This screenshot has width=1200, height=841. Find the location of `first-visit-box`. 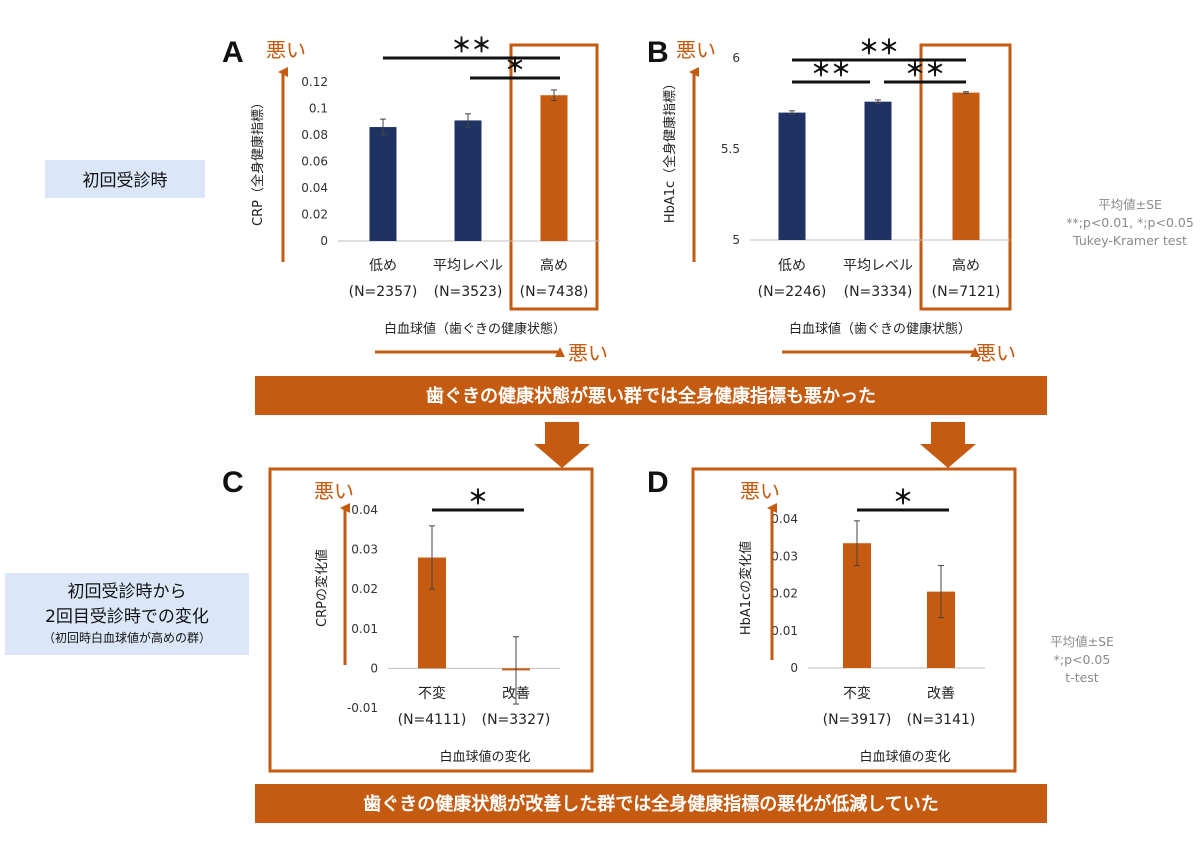

first-visit-box is located at coordinates (125, 179).